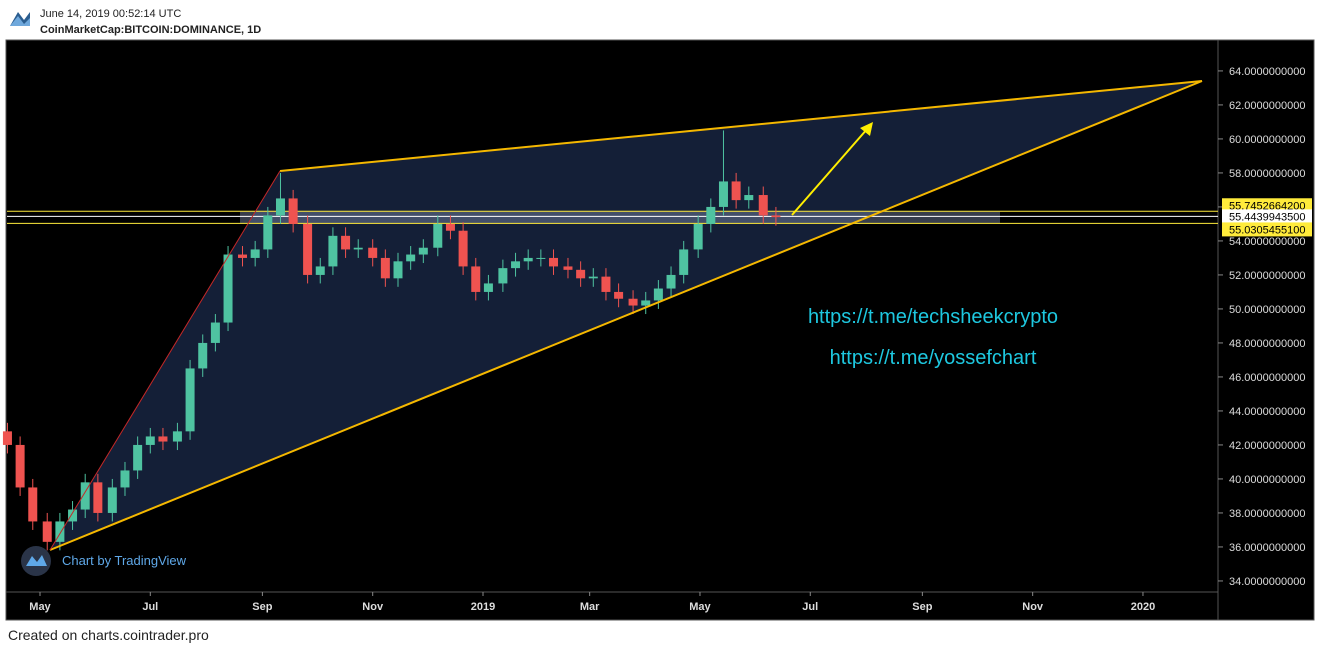 The width and height of the screenshot is (1320, 655). What do you see at coordinates (1267, 480) in the screenshot?
I see `y-tick-label: 40.0000000000` at bounding box center [1267, 480].